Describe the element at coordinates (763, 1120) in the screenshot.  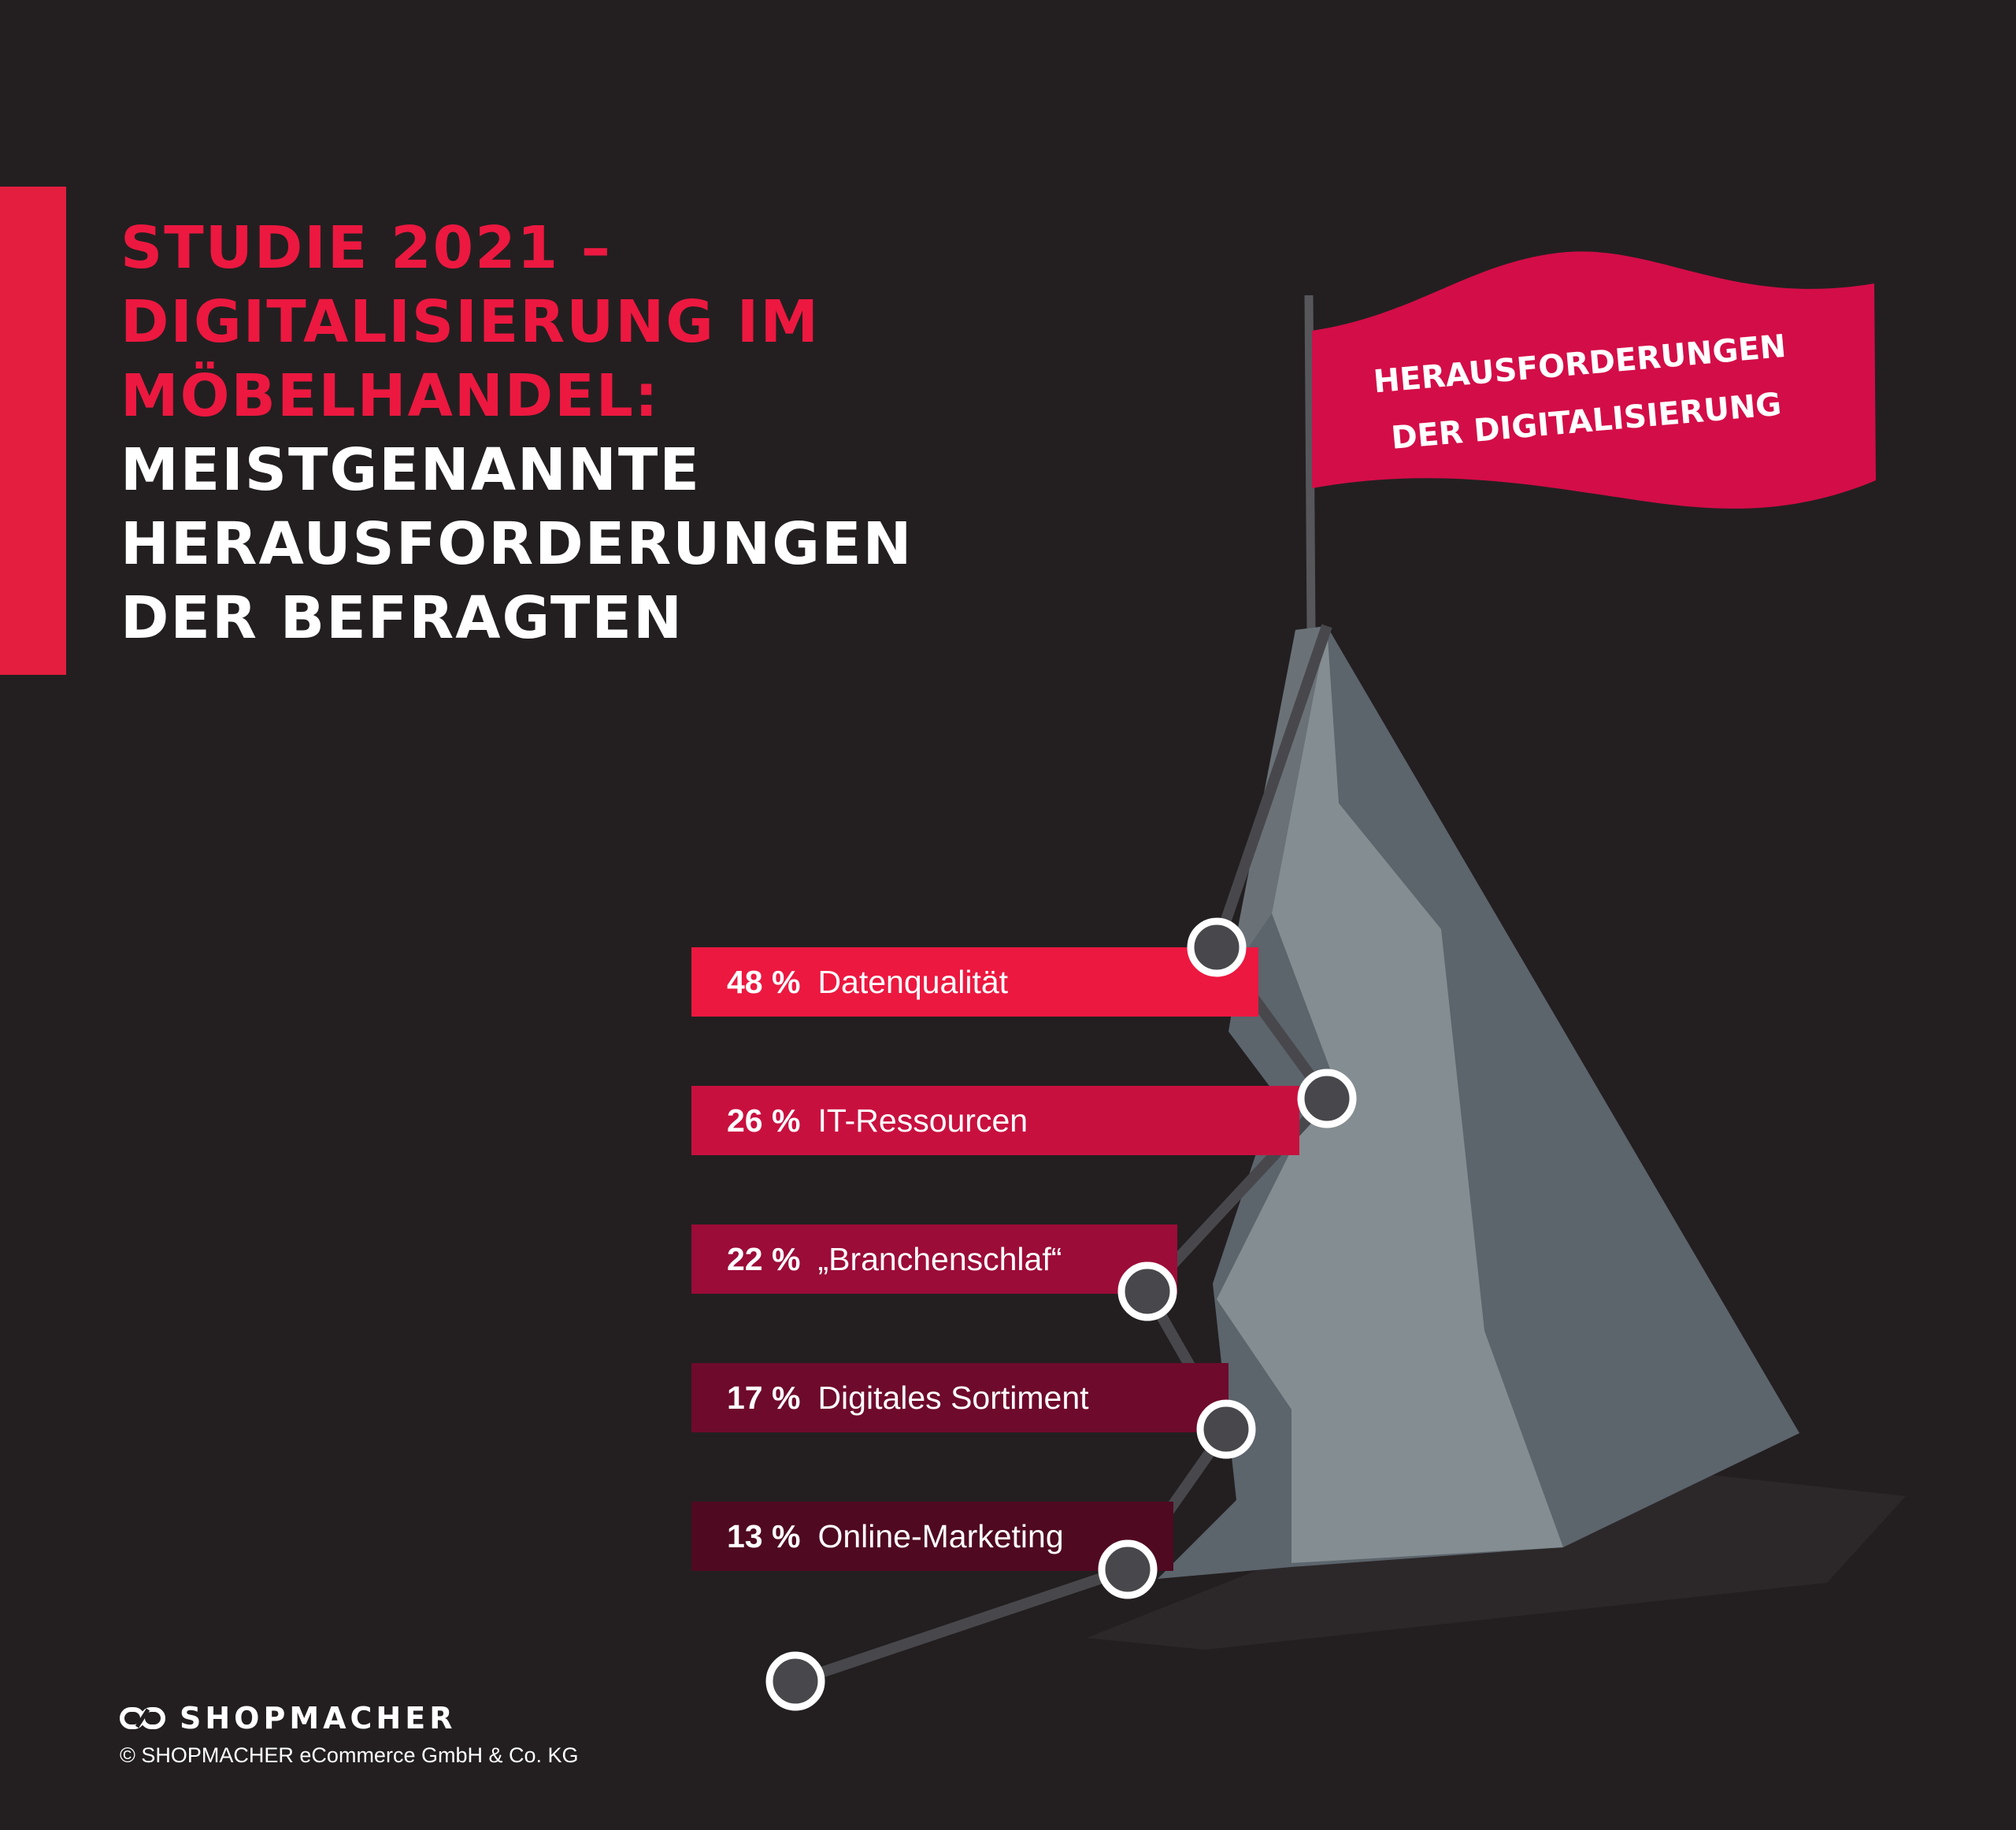
I see `bar-value-label: 26 %` at that location.